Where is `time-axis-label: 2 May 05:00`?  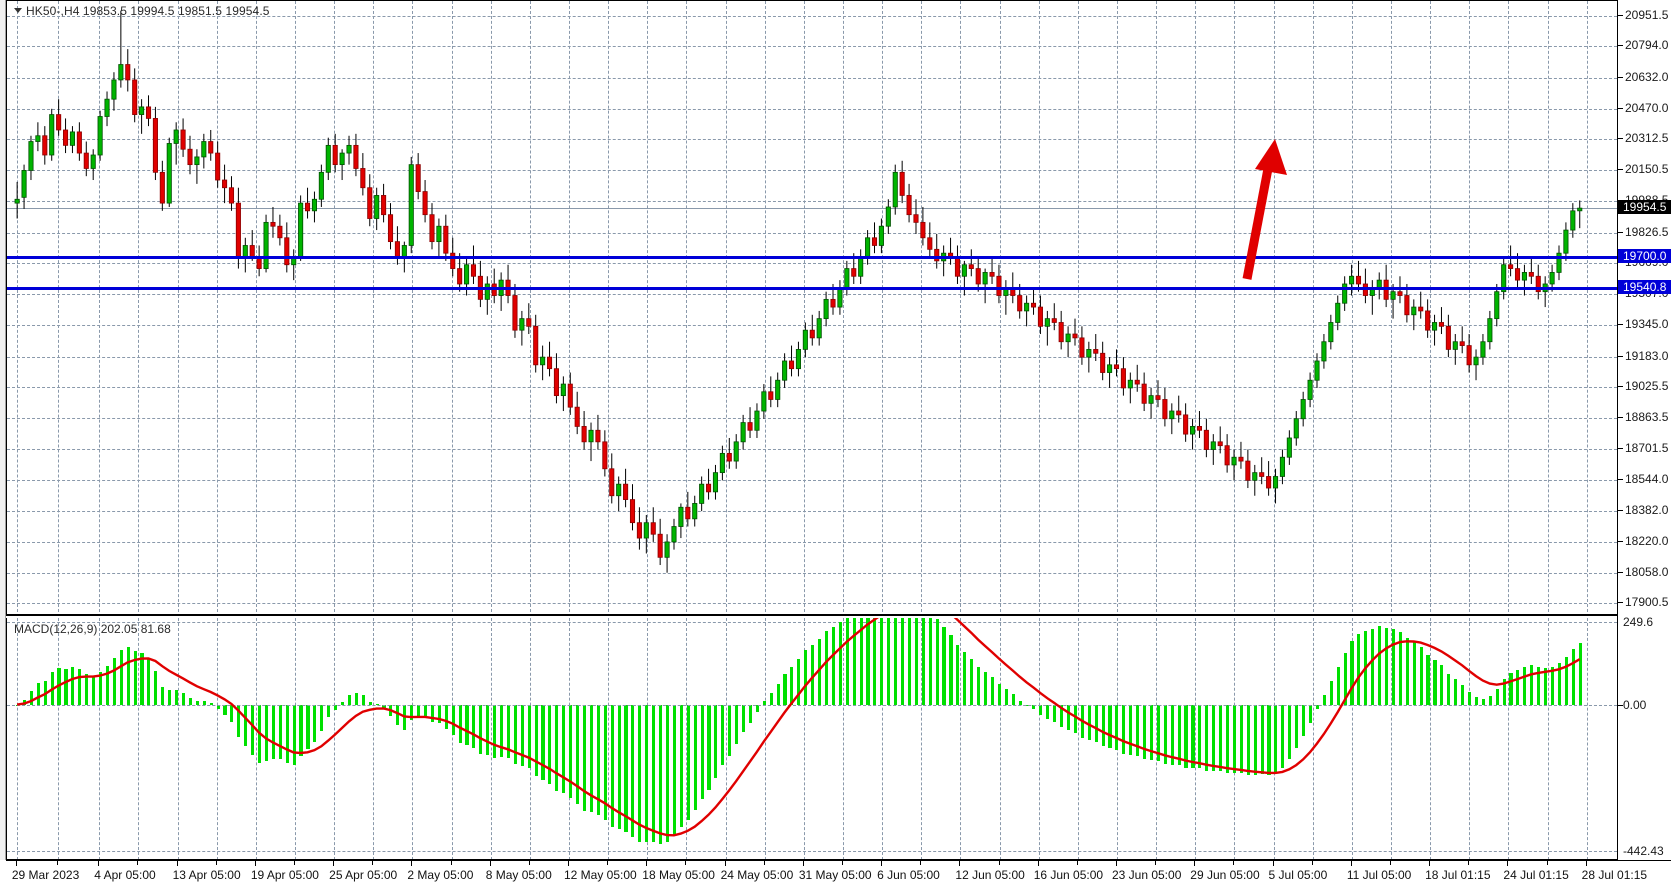
time-axis-label: 2 May 05:00 is located at coordinates (440, 875).